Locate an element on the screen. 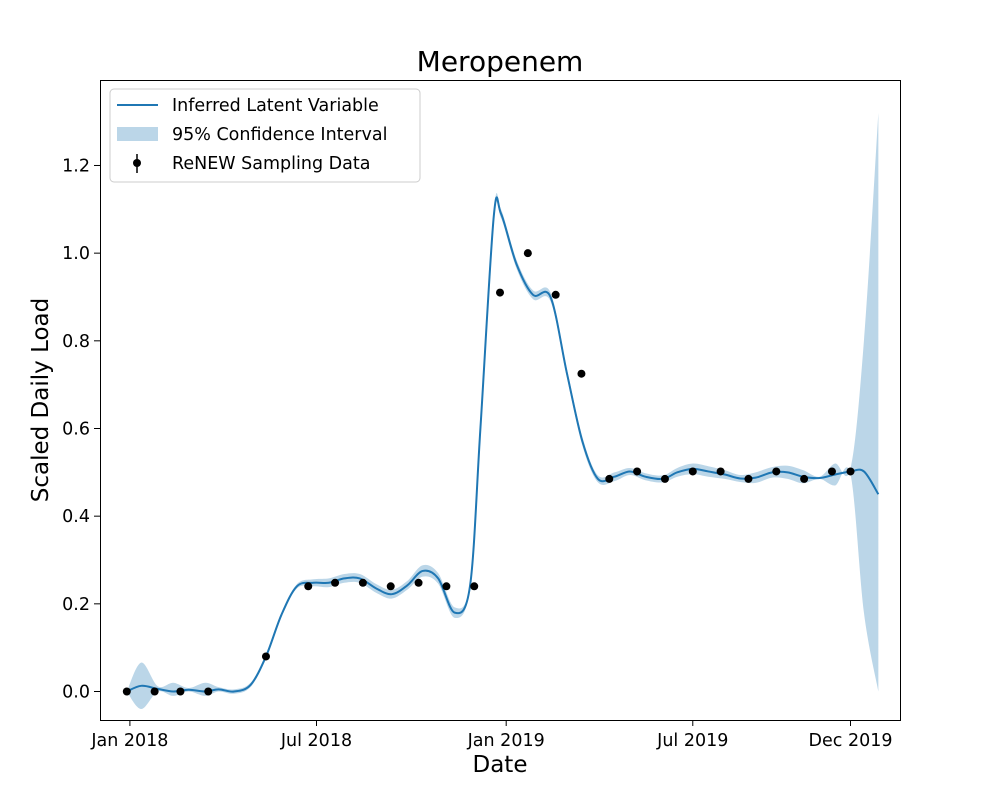 This screenshot has width=1000, height=800. legend-label-points: ReNEW Sampling Data is located at coordinates (271, 164).